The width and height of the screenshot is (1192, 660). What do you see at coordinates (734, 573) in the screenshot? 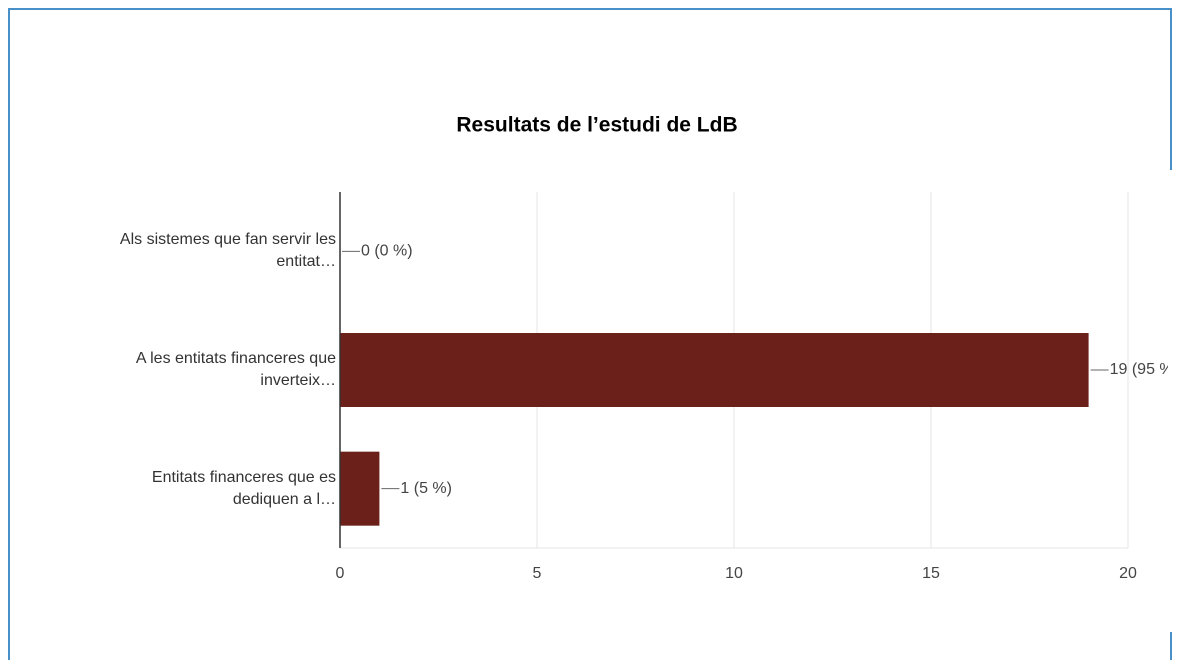
I see `x-tick-label: 10` at bounding box center [734, 573].